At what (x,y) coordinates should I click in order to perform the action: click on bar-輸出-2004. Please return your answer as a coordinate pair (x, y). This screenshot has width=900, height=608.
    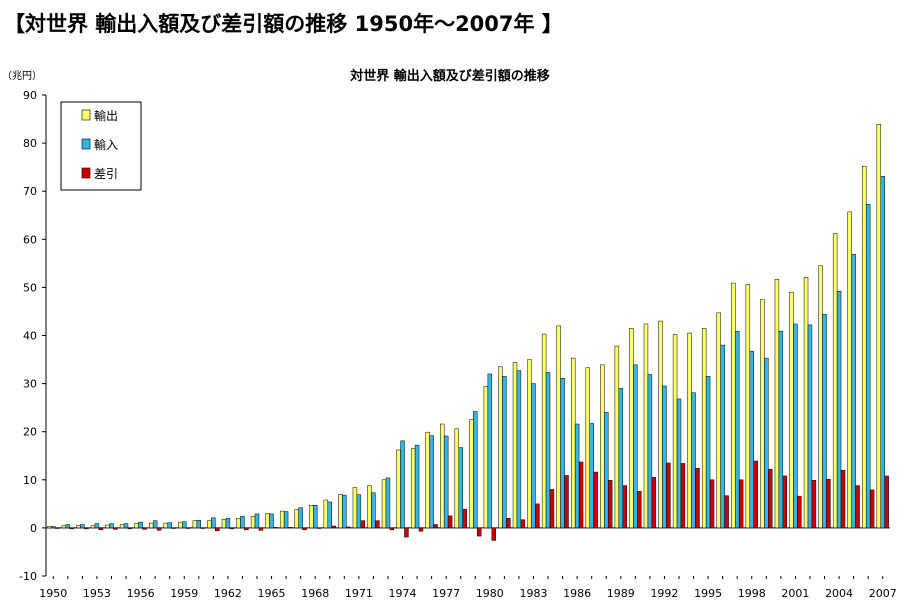
    Looking at the image, I should click on (835, 381).